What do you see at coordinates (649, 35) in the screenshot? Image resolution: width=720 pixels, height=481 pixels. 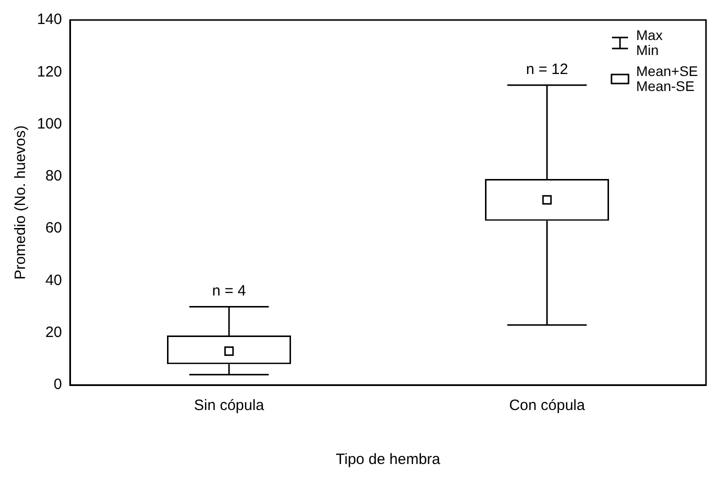 I see `annotation: Max` at bounding box center [649, 35].